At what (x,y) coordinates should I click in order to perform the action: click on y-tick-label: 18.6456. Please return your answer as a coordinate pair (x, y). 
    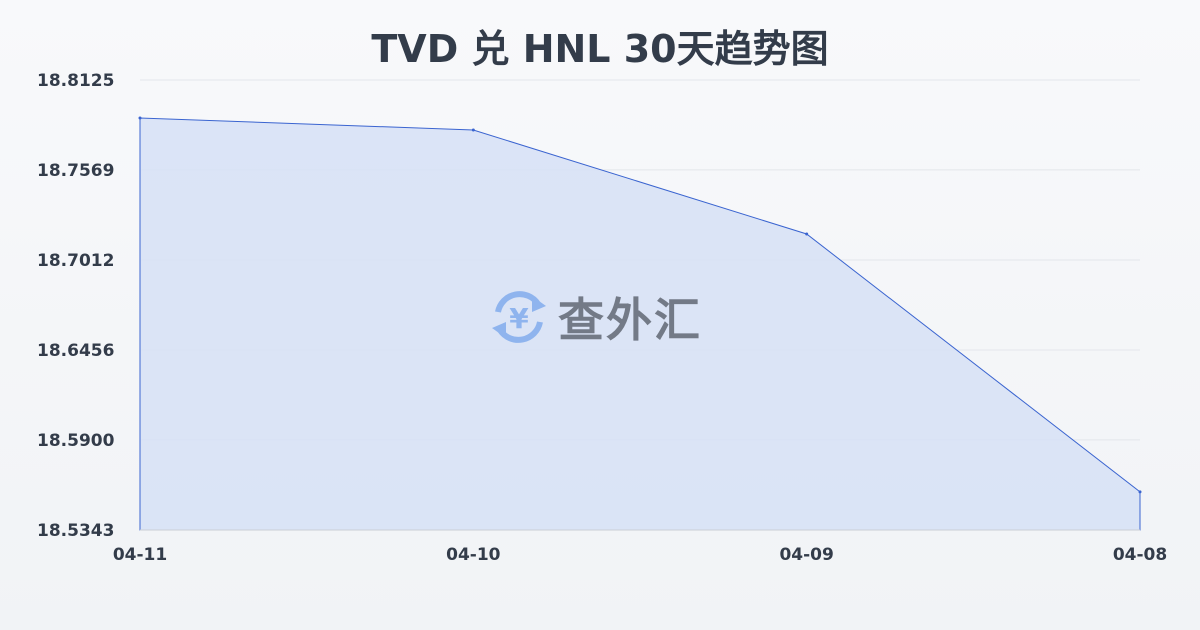
    Looking at the image, I should click on (75, 351).